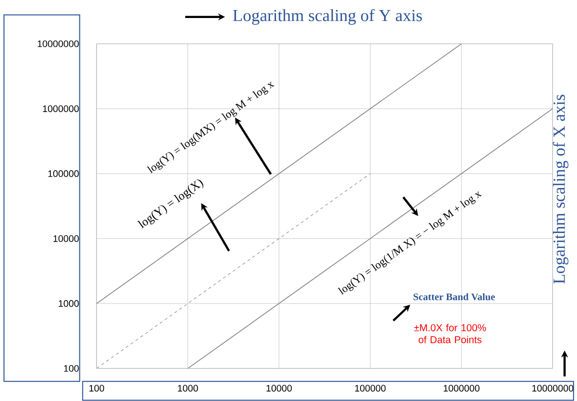 This screenshot has width=577, height=401. What do you see at coordinates (279, 388) in the screenshot?
I see `x-tick-label: 10000` at bounding box center [279, 388].